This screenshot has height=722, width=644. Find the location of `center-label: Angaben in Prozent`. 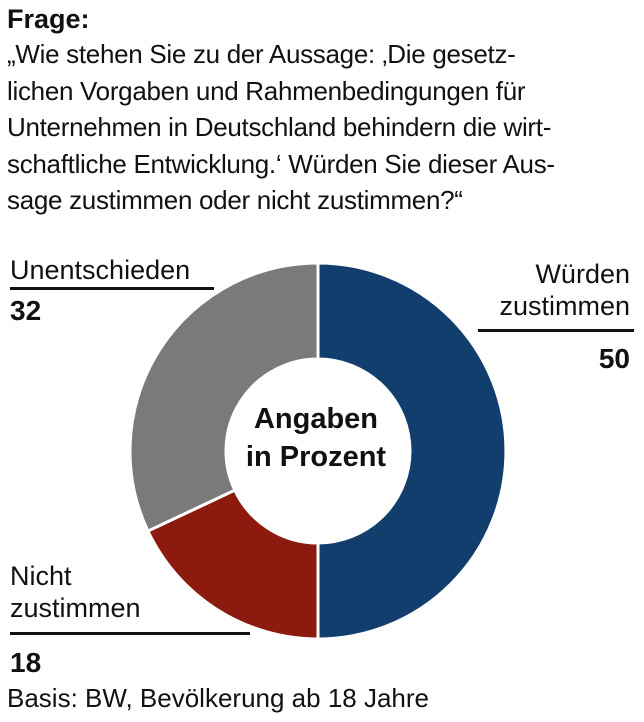

center-label: Angaben in Prozent is located at coordinates (316, 438).